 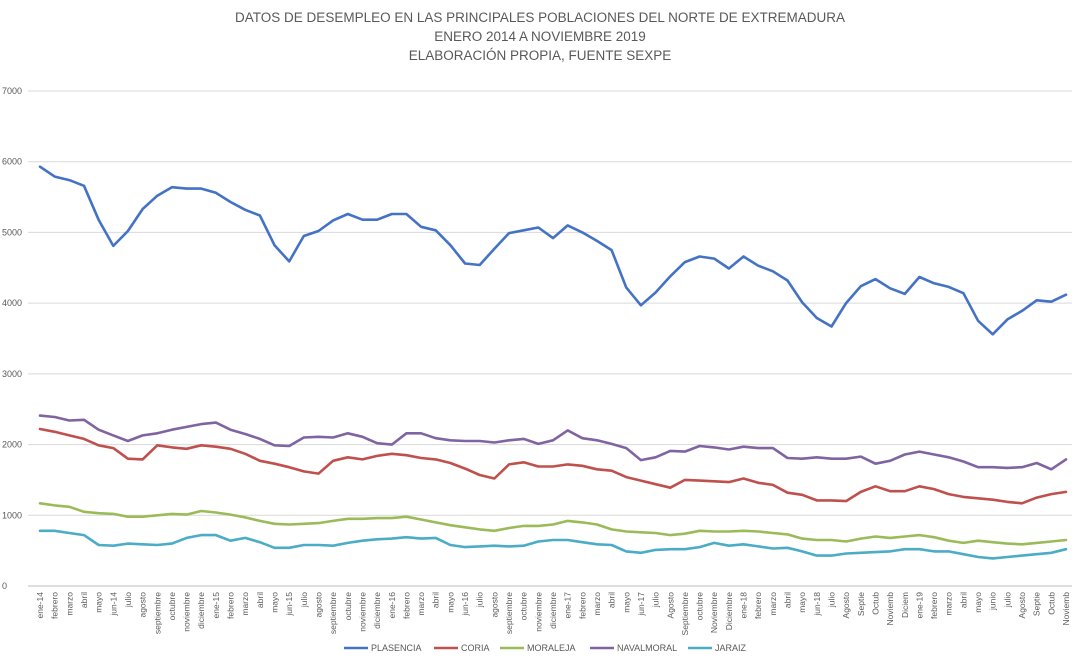 What do you see at coordinates (396, 648) in the screenshot?
I see `legend-label: PLASENCIA` at bounding box center [396, 648].